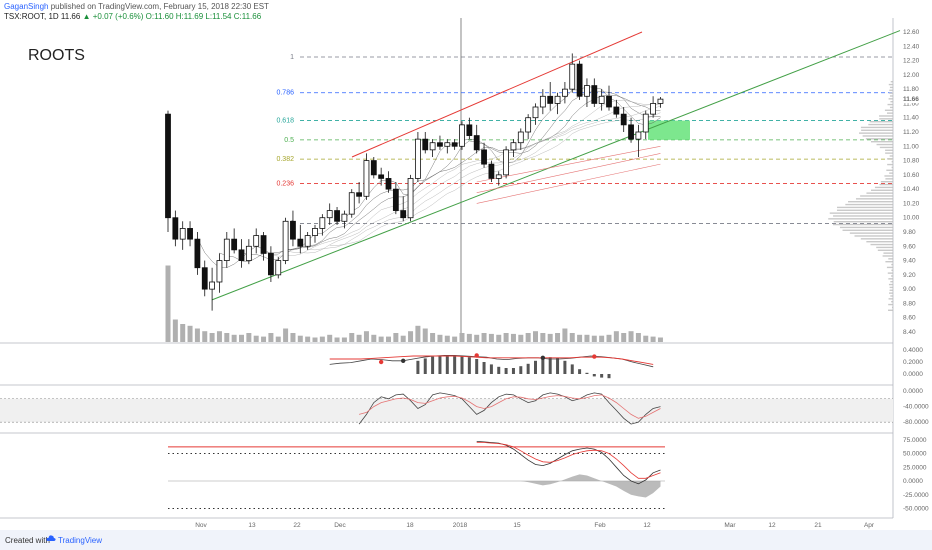 This screenshot has width=932, height=550. What do you see at coordinates (289, 140) in the screenshot?
I see `fib-level-label: 0.5` at bounding box center [289, 140].